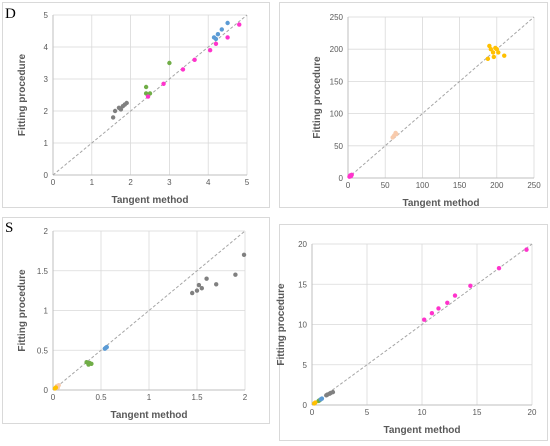 This screenshot has height=446, width=550. Describe the element at coordinates (477, 412) in the screenshot. I see `x-tick-label: 15` at that location.